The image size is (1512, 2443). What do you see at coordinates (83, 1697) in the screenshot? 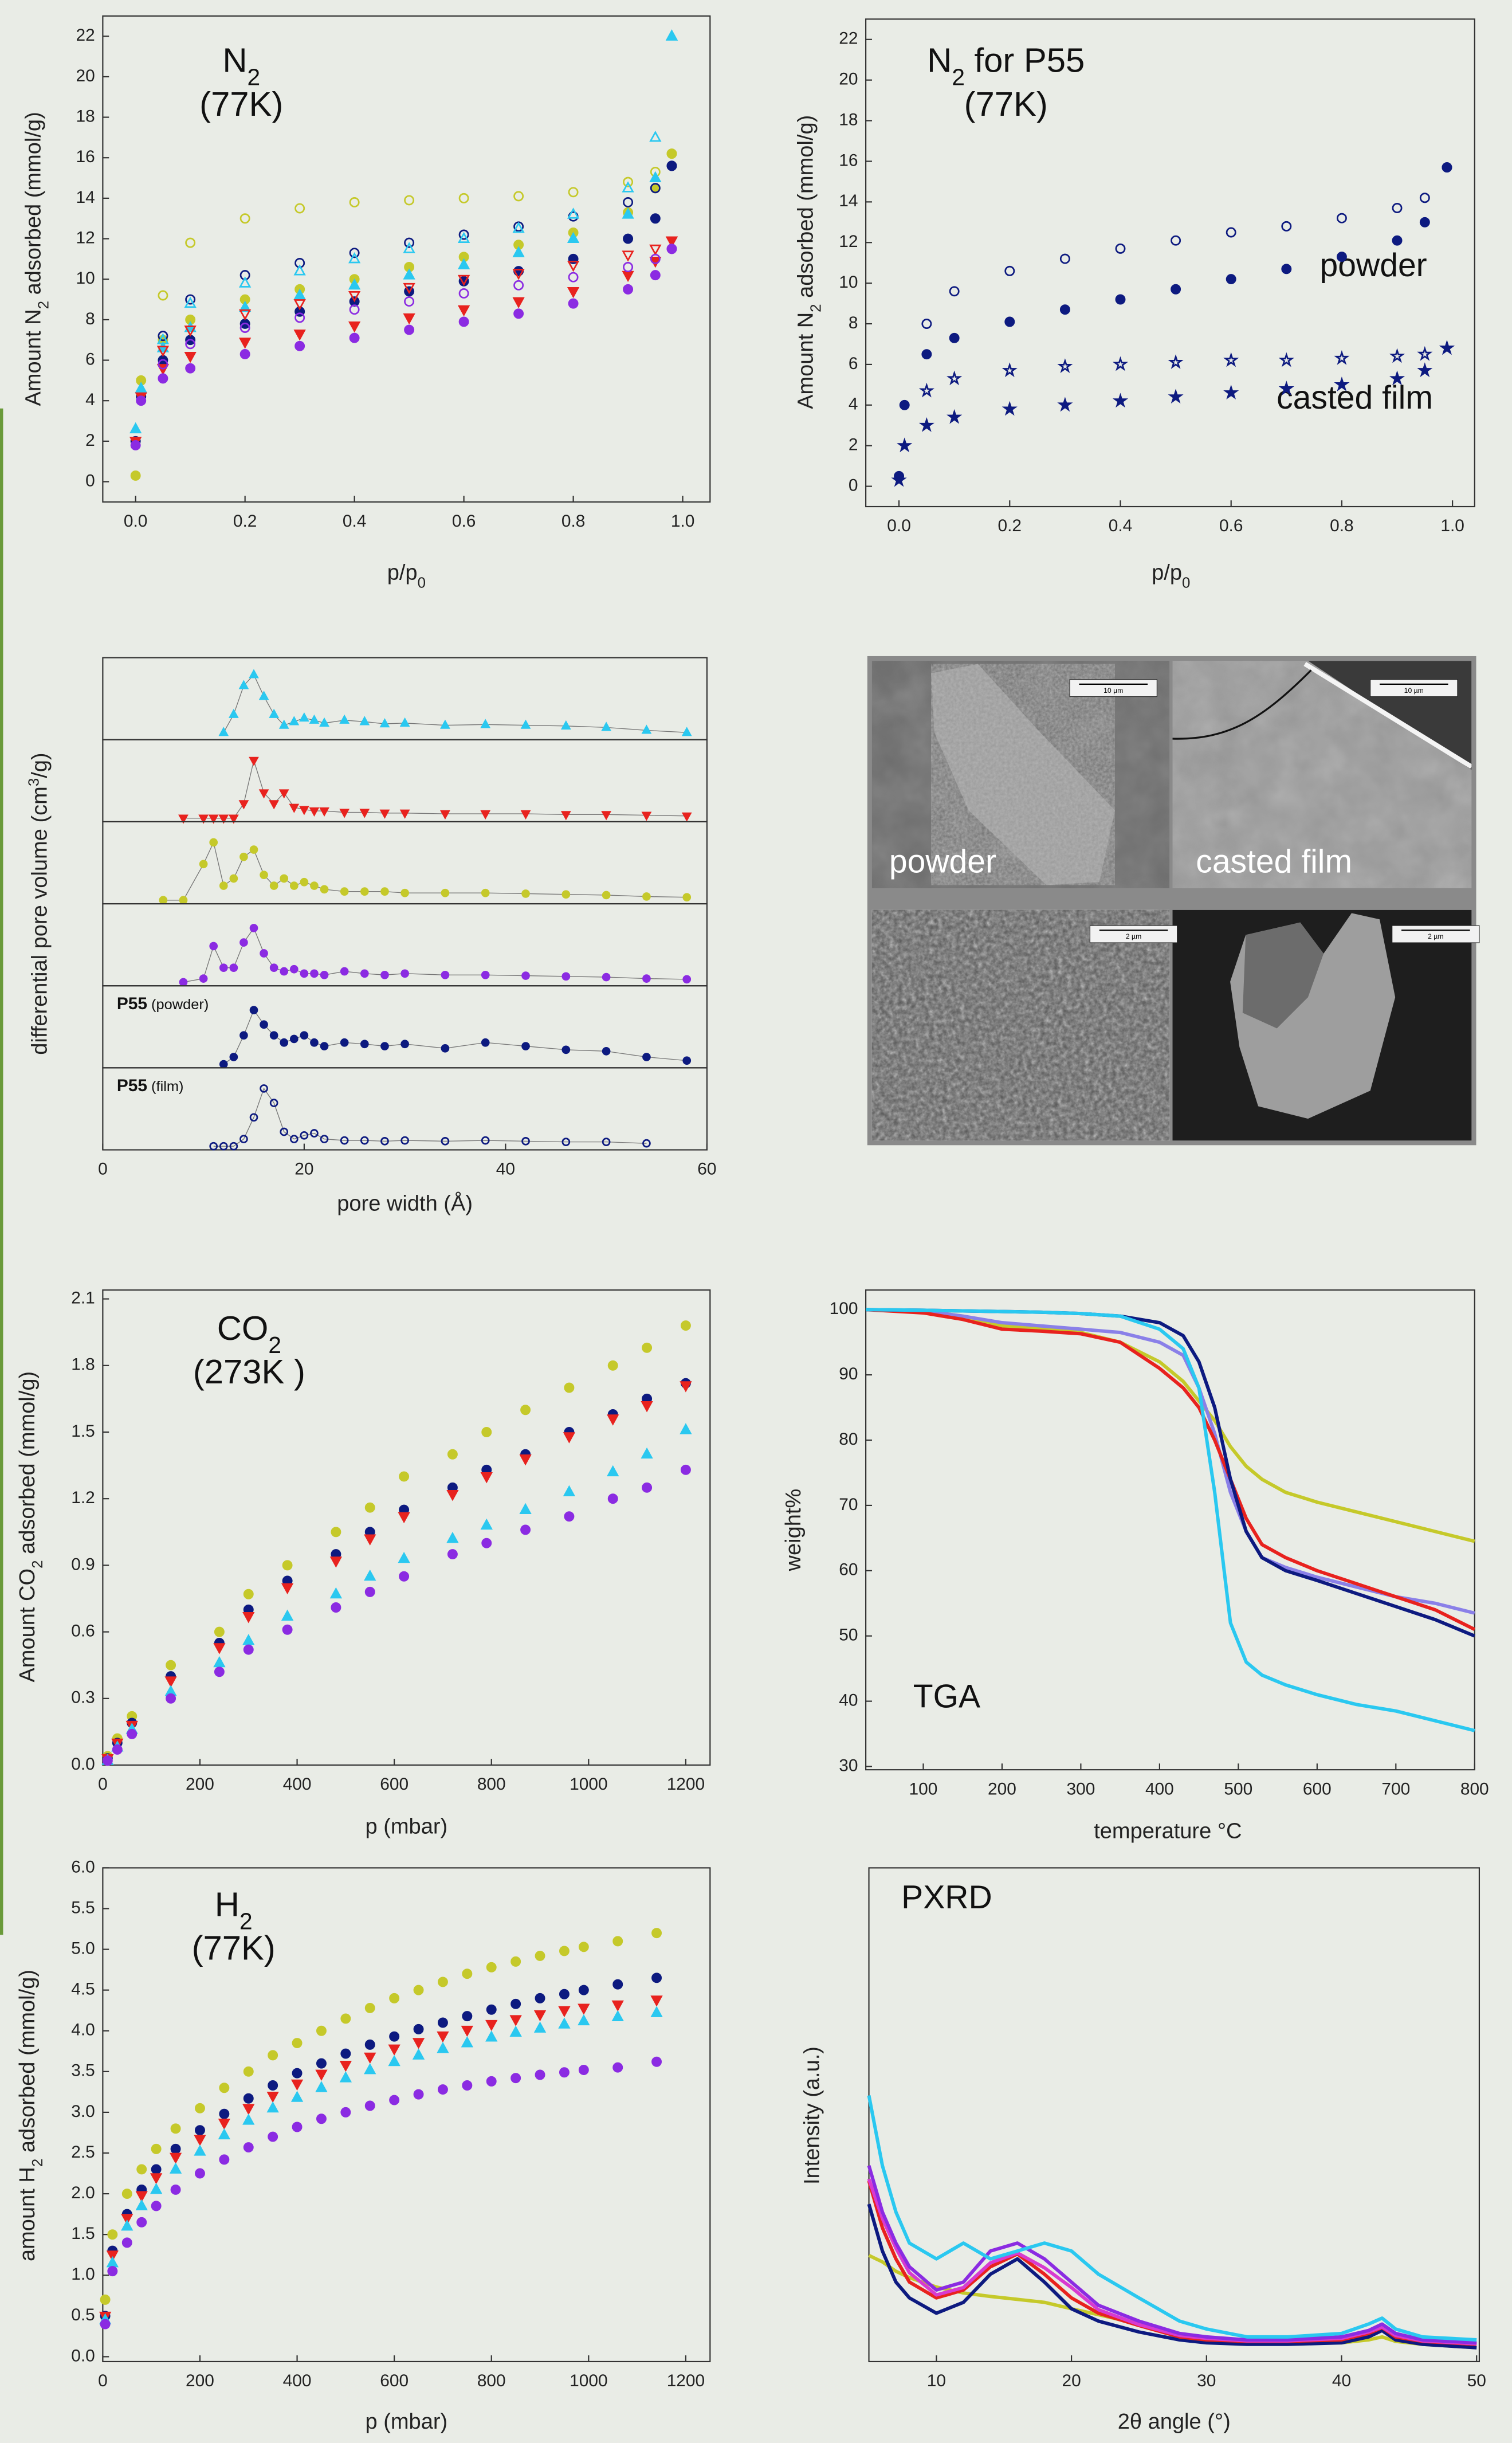
I see `y-tick-label: 0.3` at bounding box center [83, 1697].